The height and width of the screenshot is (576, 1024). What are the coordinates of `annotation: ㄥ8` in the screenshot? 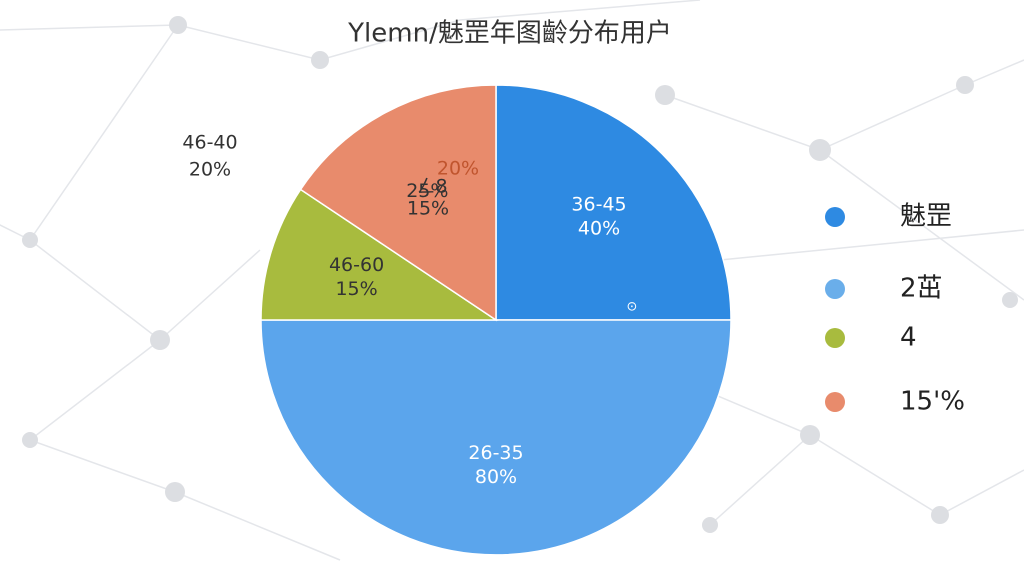 It's located at (431, 187).